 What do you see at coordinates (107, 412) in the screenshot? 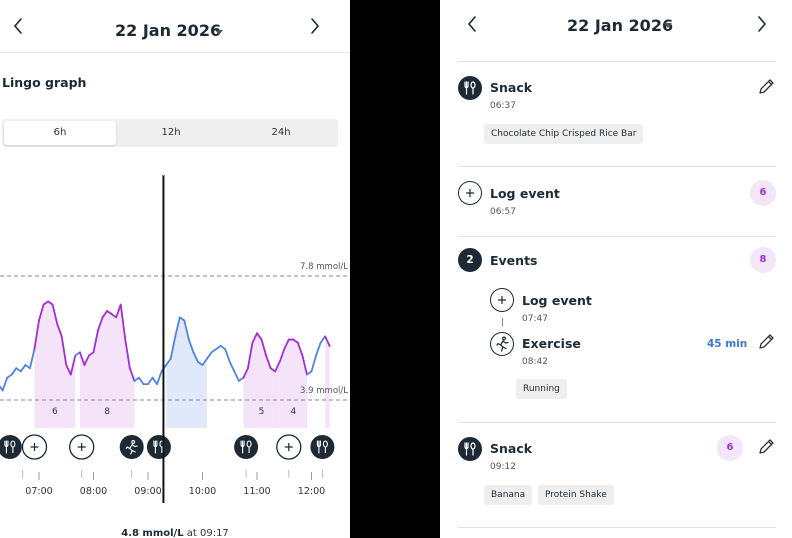
I see `score-label-1: 8` at bounding box center [107, 412].